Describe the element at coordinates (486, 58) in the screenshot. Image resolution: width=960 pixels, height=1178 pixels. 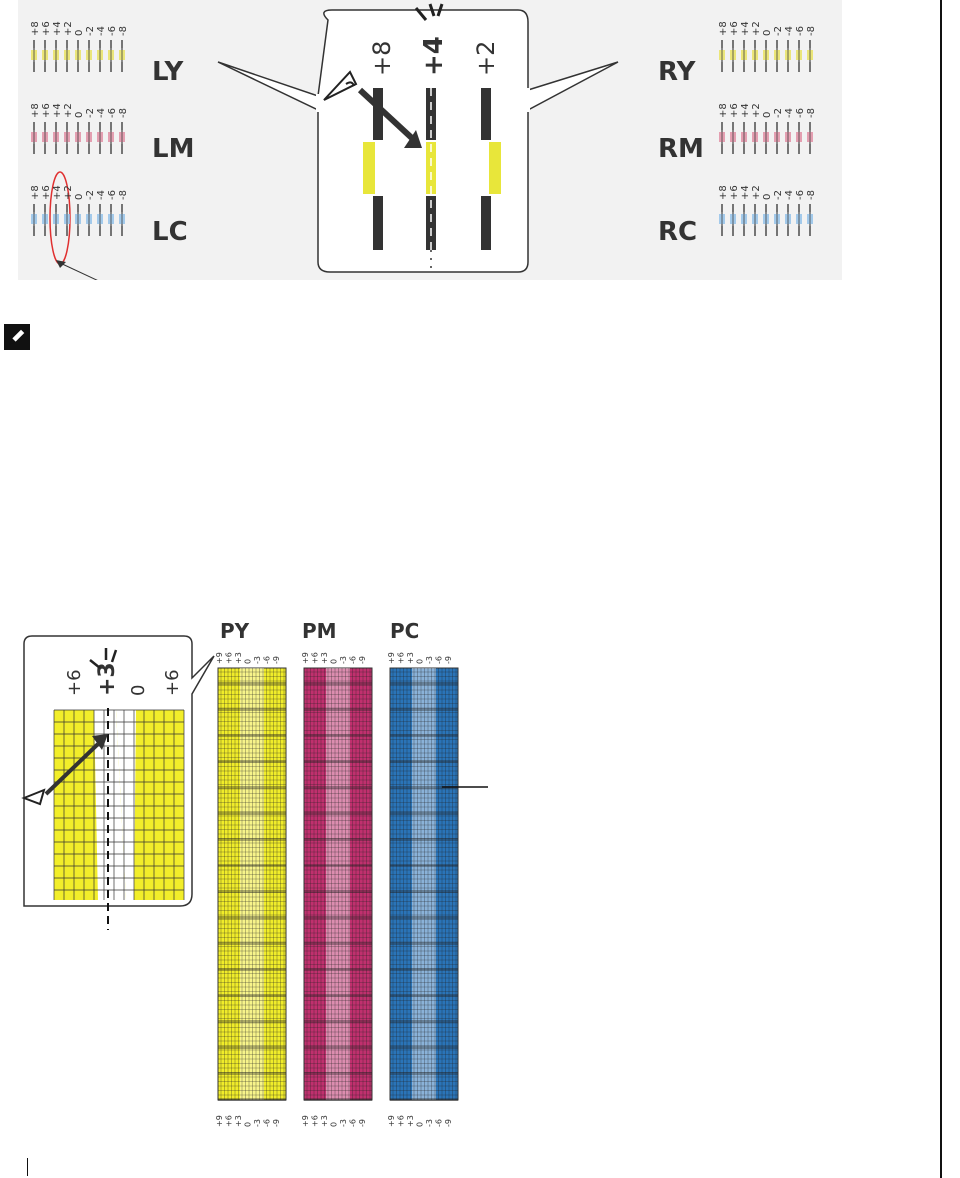
I see `zoom-tick-plus2: +2` at that location.